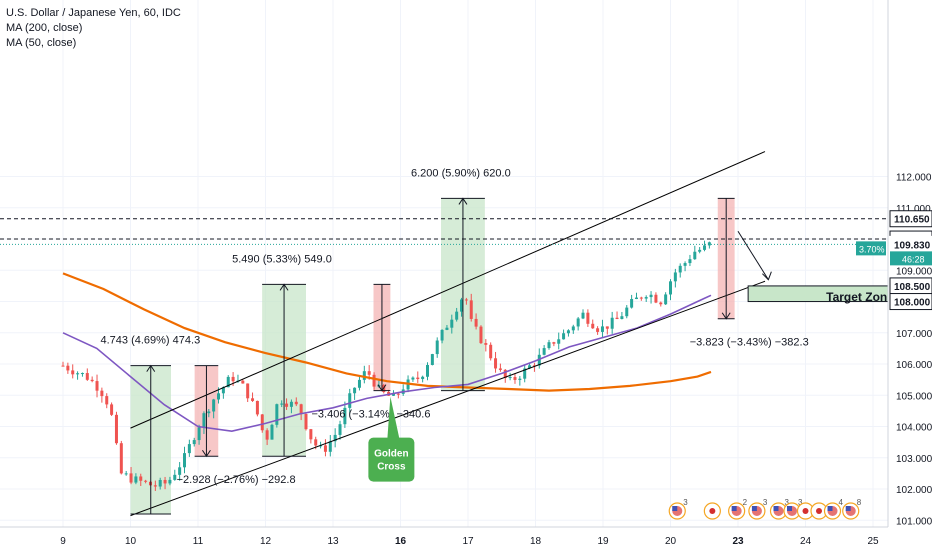  I want to click on price-tick-label: 101.000, so click(914, 521).